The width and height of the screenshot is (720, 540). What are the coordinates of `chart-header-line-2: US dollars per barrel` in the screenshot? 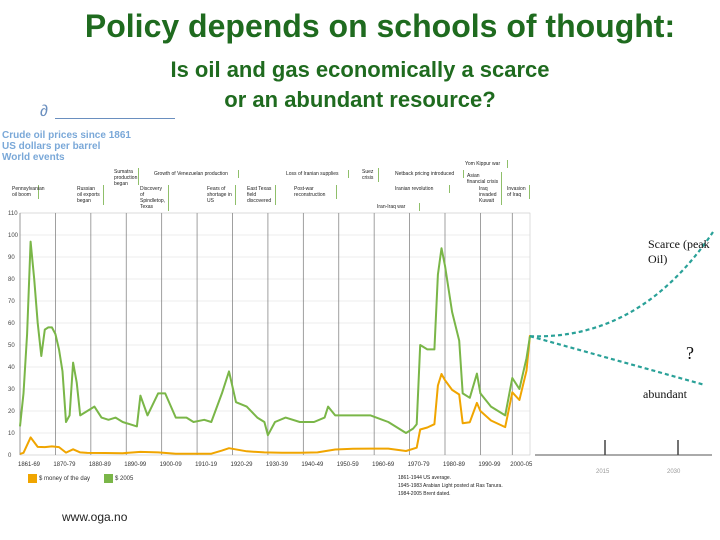 It's located at (51, 146).